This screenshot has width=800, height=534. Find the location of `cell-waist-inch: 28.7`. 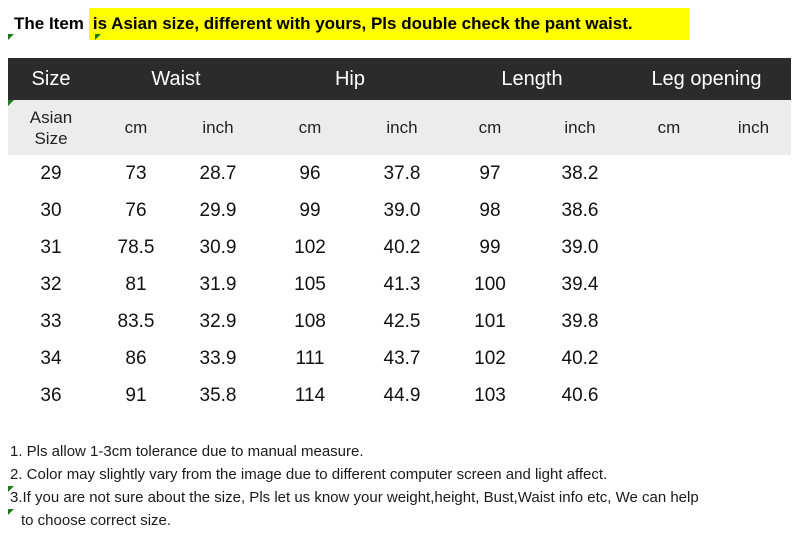

cell-waist-inch: 28.7 is located at coordinates (218, 173).